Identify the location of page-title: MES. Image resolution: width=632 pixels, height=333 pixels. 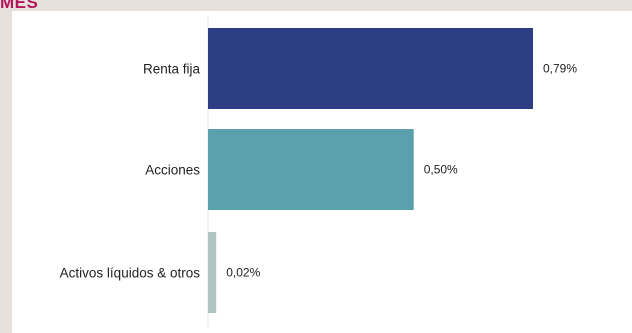
(19, 6).